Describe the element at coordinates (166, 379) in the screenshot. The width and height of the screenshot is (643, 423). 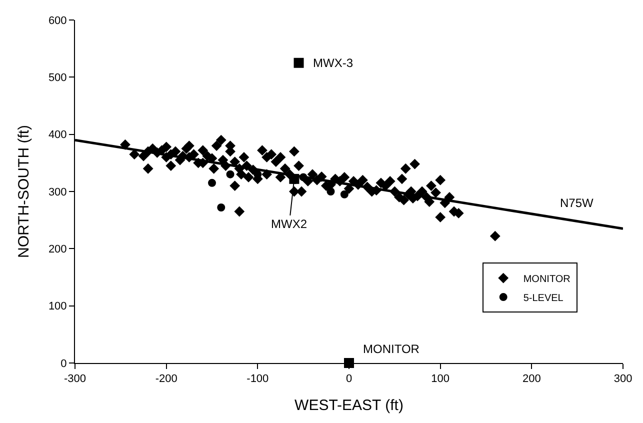
I see `x-tick-label: -200` at that location.